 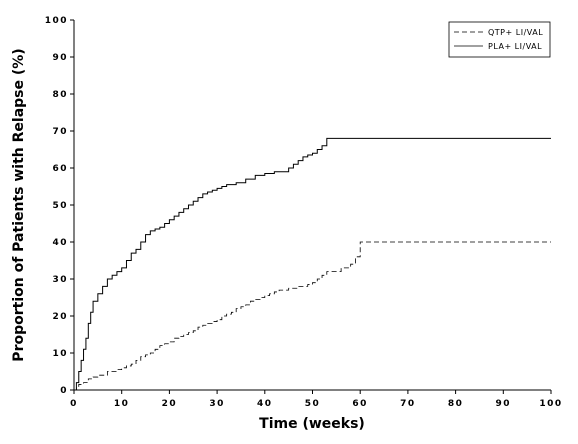 What do you see at coordinates (64, 391) in the screenshot?
I see `y-tick-label: 0` at bounding box center [64, 391].